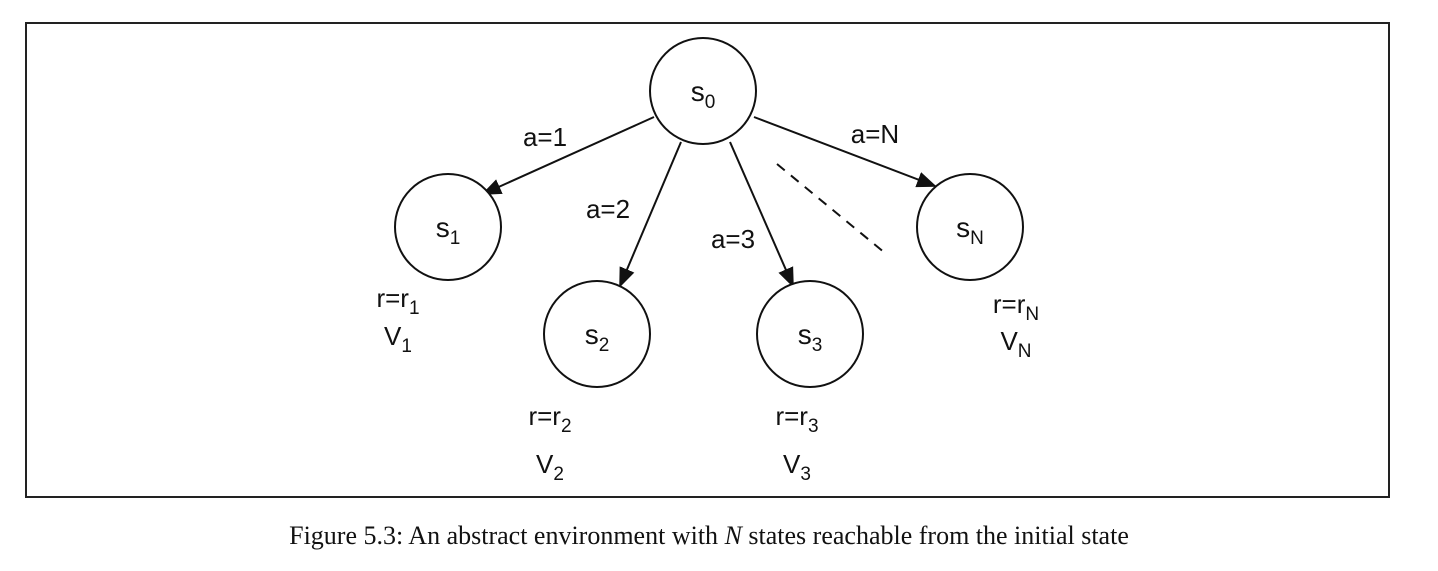  I want to click on caption-suffix: states reachable from the initial state, so click(935, 535).